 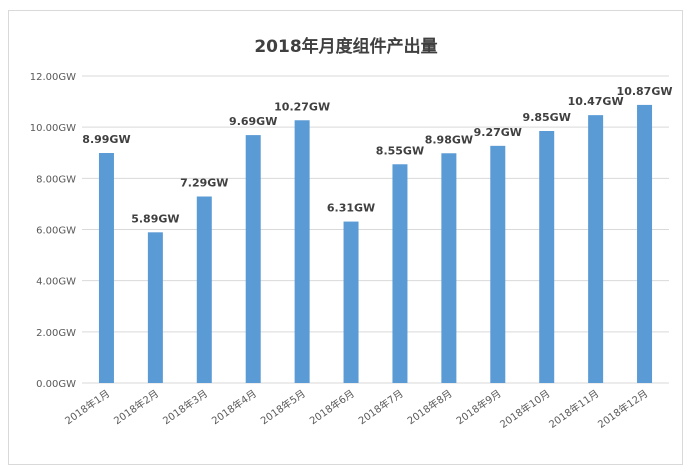 I want to click on y-tick-label: 10.00GW, so click(x=53, y=128).